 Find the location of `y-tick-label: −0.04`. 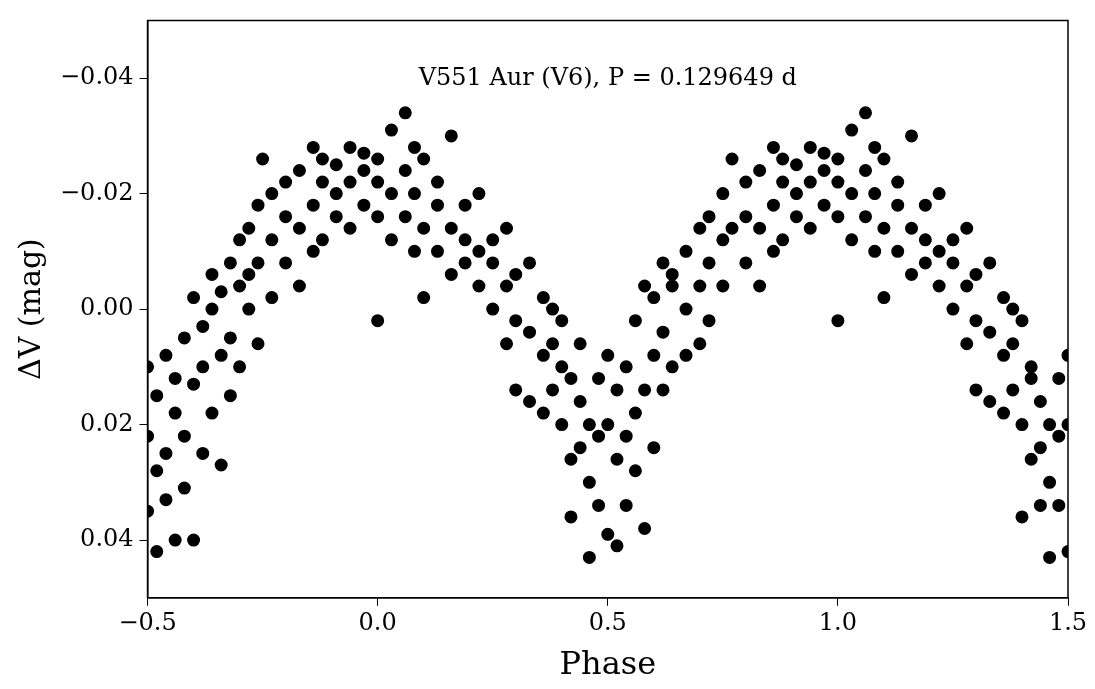

y-tick-label: −0.04 is located at coordinates (97, 76).